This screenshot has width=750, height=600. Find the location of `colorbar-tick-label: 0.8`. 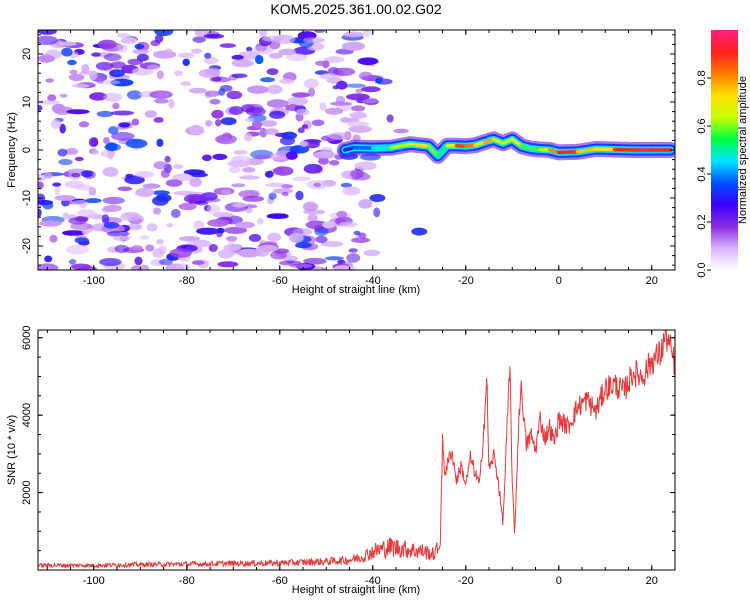

colorbar-tick-label: 0.8 is located at coordinates (702, 77).